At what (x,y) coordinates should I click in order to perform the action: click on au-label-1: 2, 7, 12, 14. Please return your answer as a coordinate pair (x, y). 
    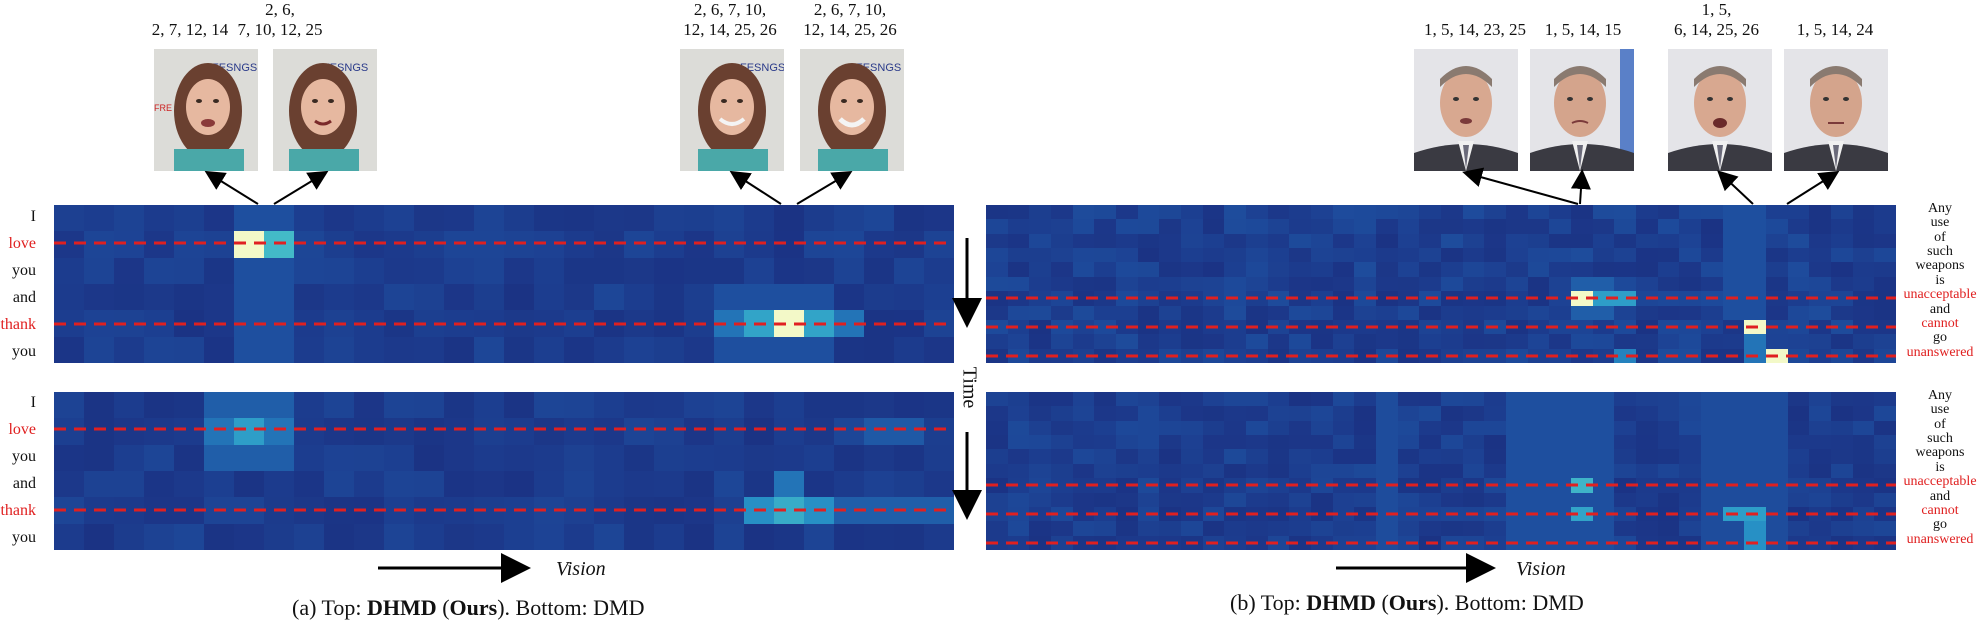
    Looking at the image, I should click on (190, 29).